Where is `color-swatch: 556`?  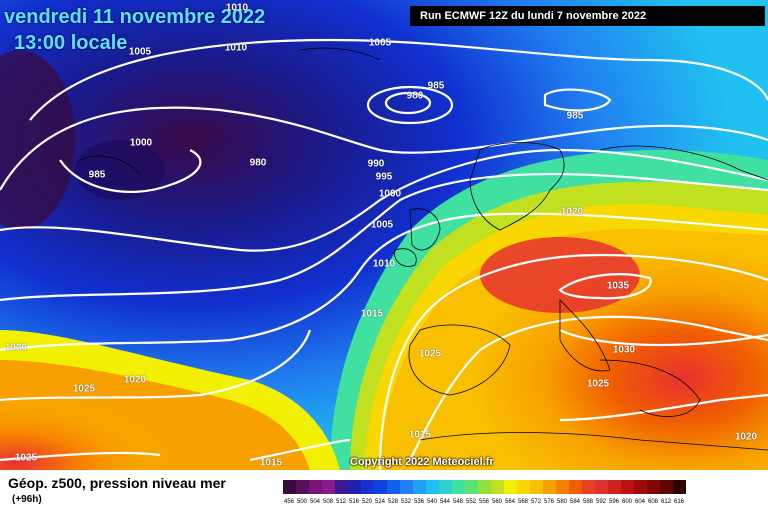 color-swatch: 556 is located at coordinates (484, 492).